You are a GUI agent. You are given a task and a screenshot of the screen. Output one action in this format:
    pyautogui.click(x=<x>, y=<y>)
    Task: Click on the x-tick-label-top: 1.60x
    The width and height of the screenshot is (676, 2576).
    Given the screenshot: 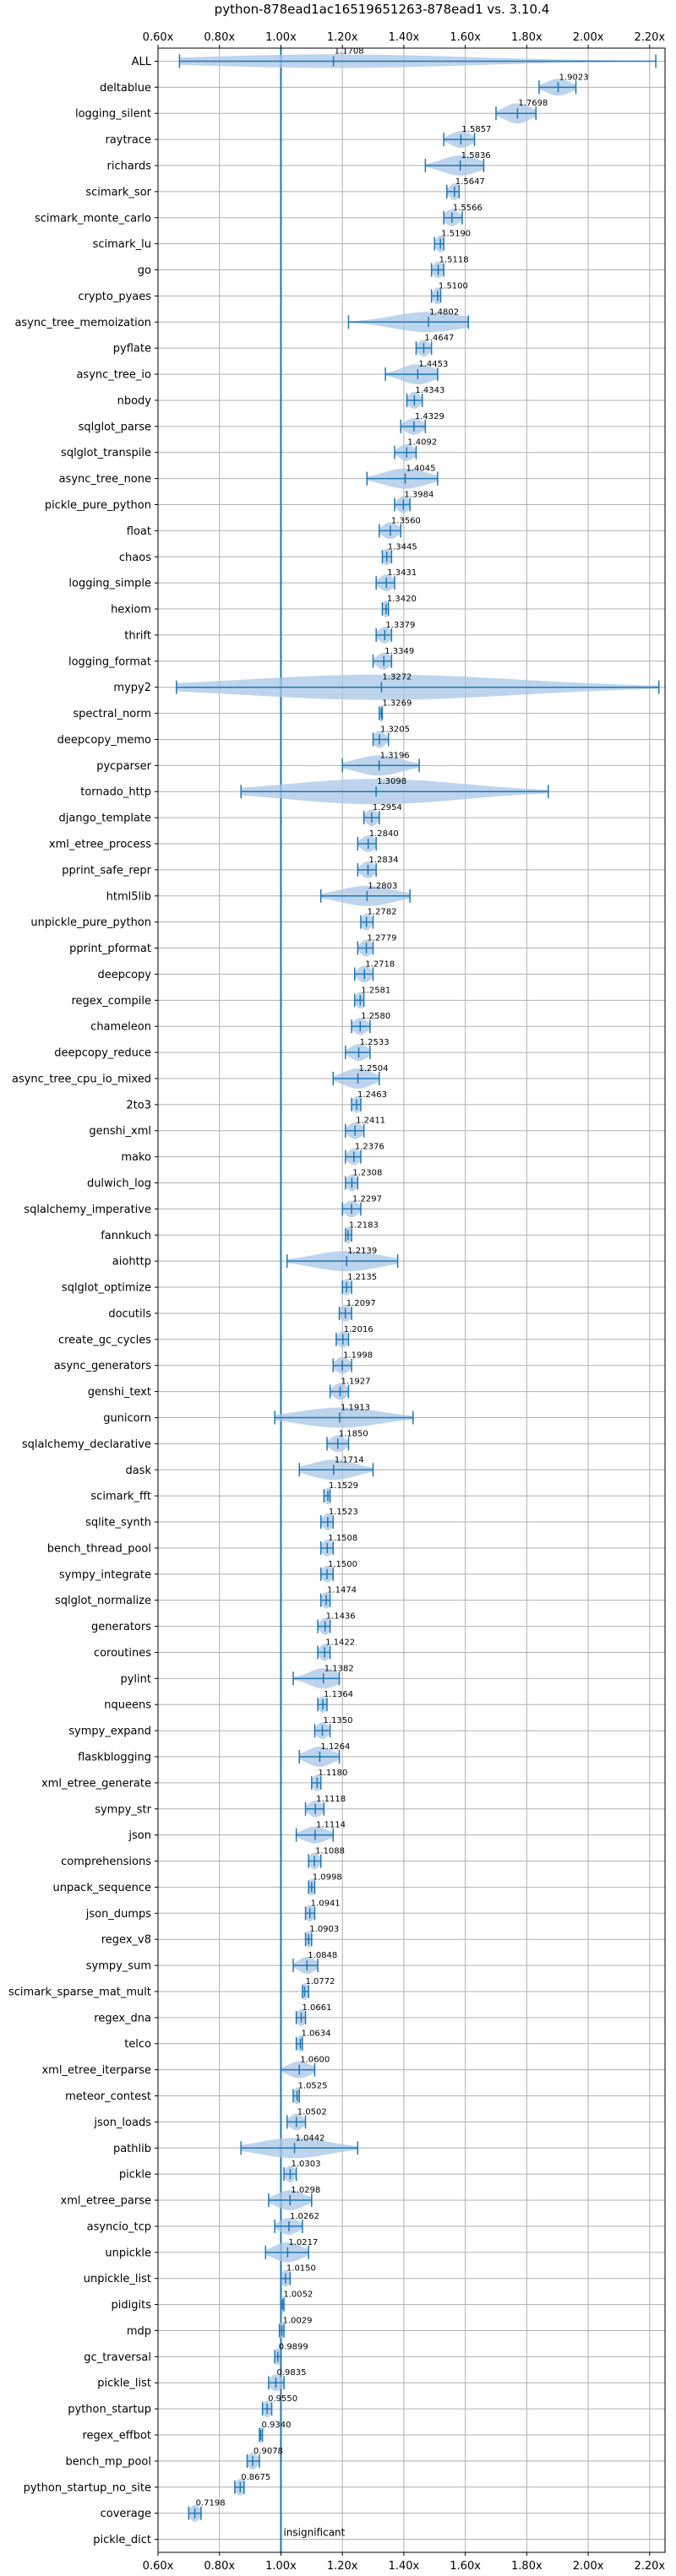 What is the action you would take?
    pyautogui.click(x=465, y=37)
    